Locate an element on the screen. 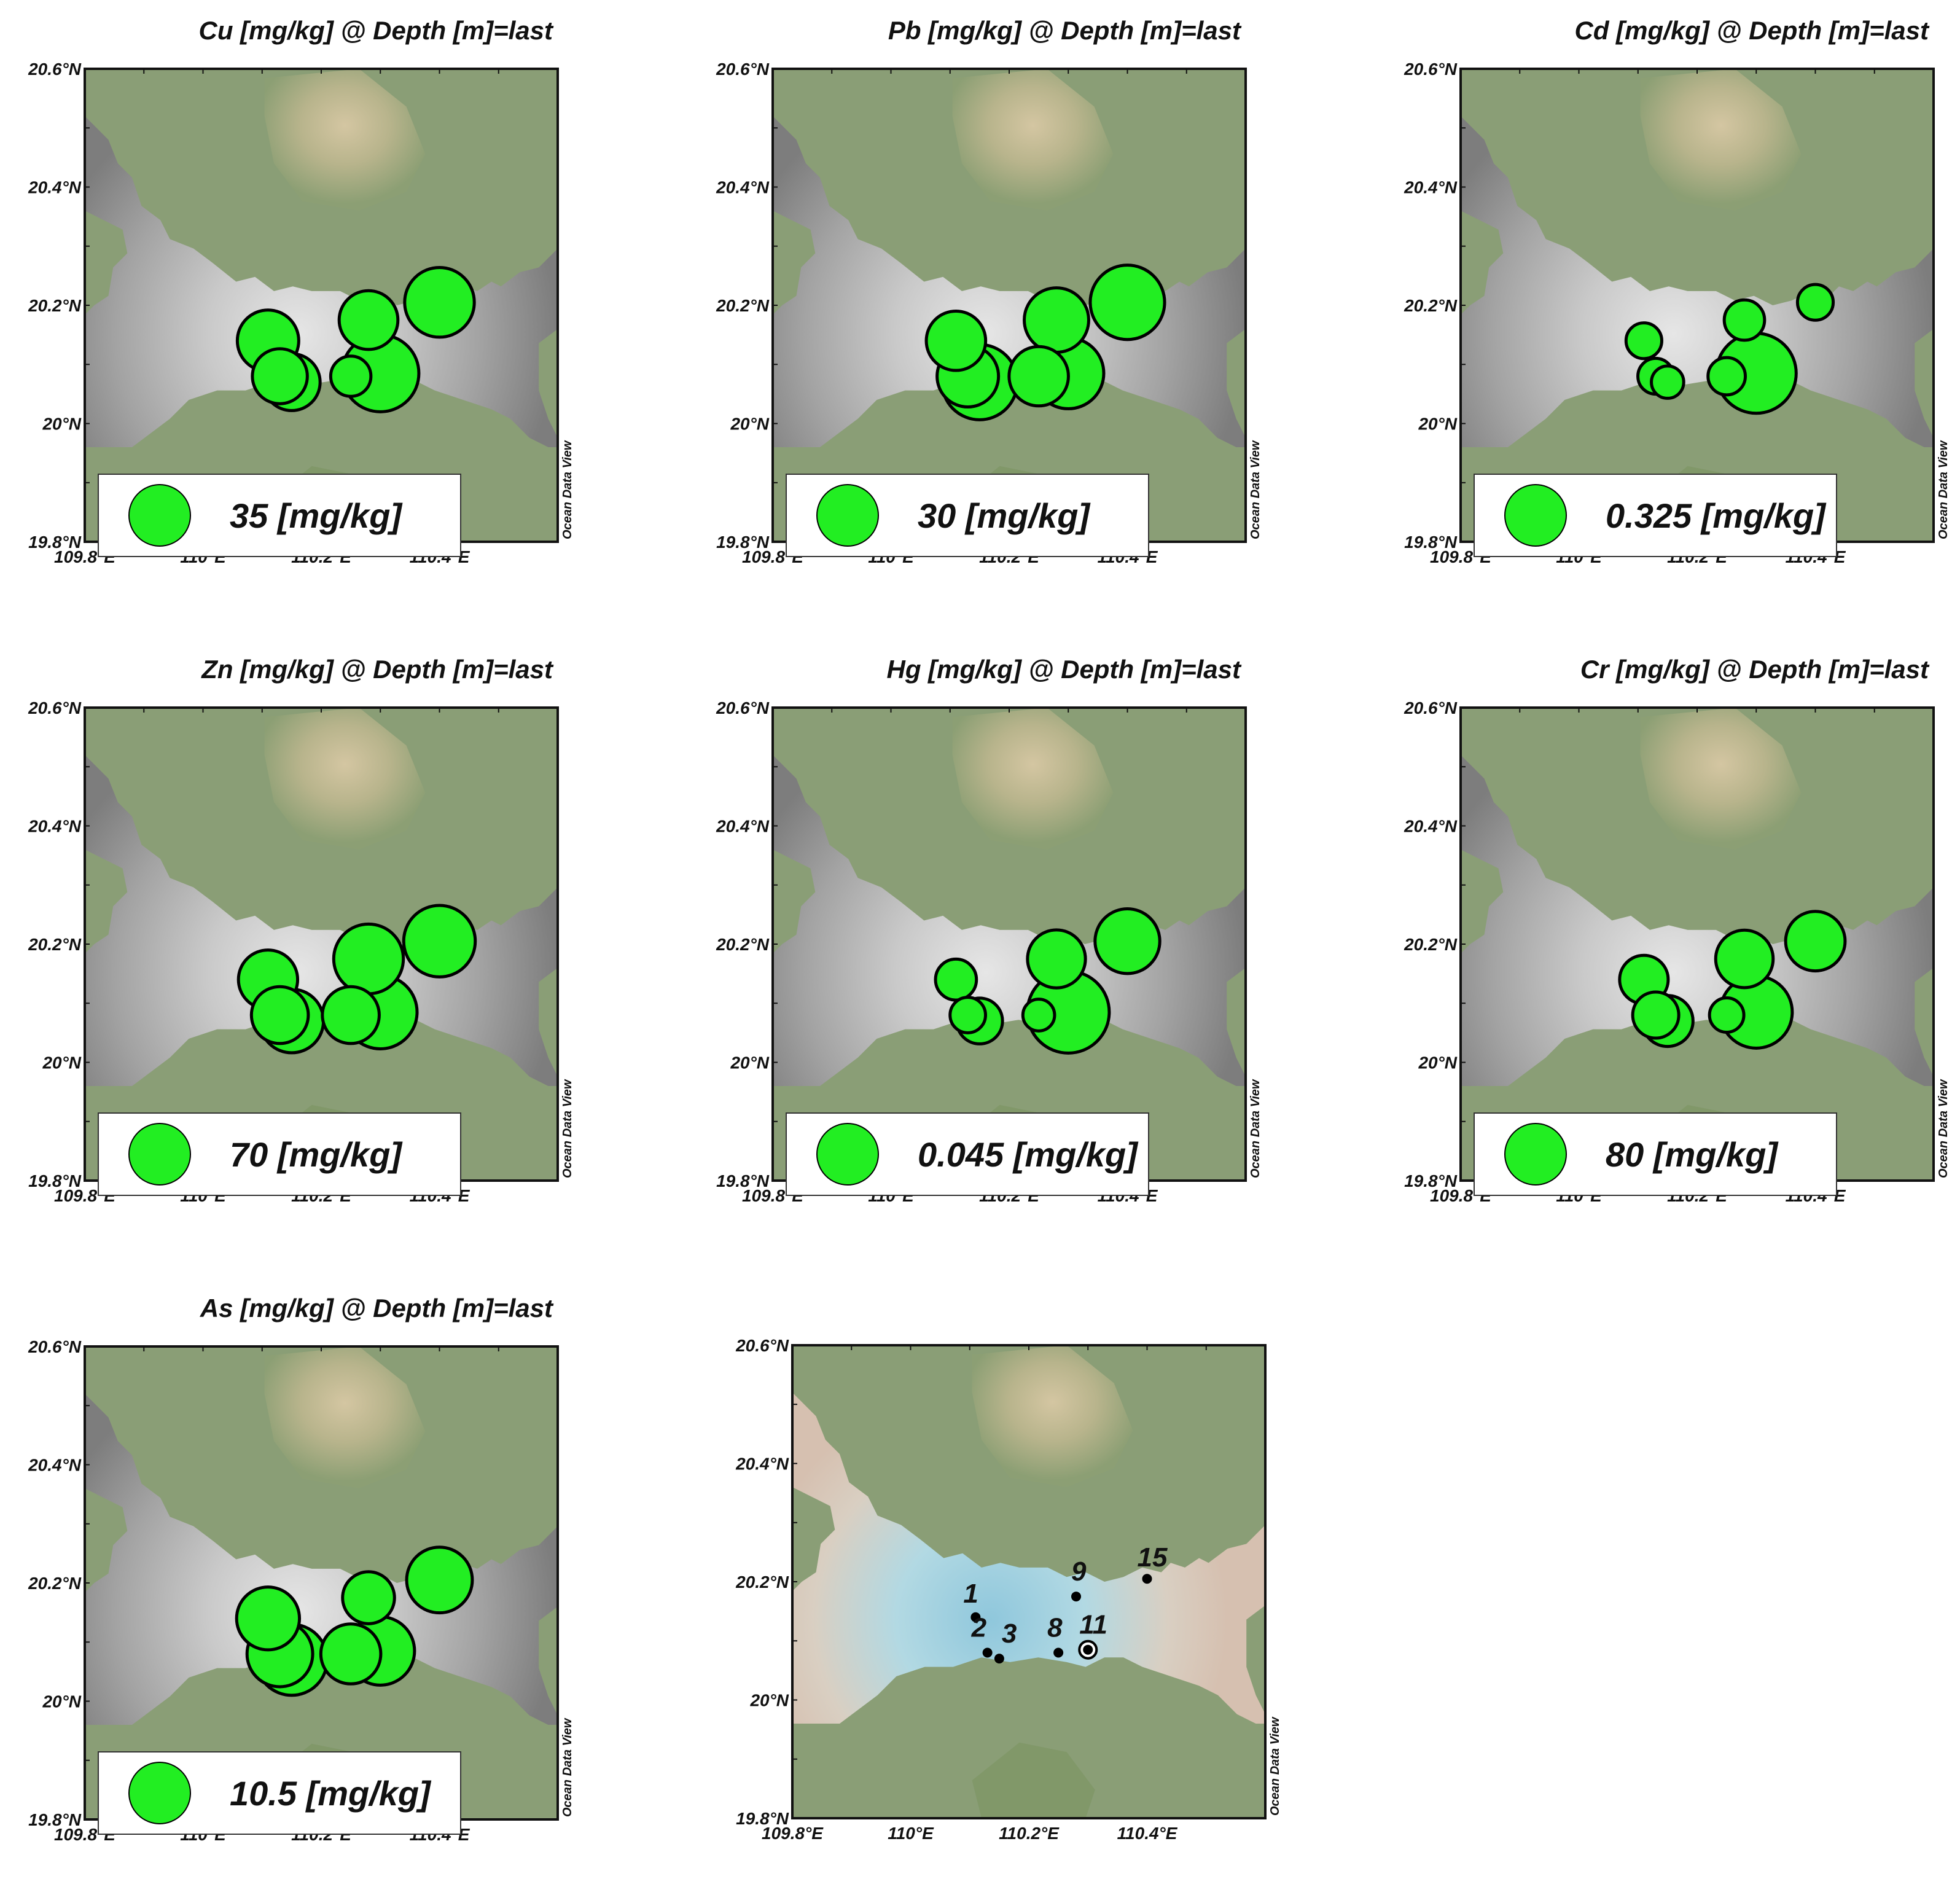 This screenshot has width=1960, height=1895. legend-label: 0.325 [mg/kg] is located at coordinates (1716, 515).